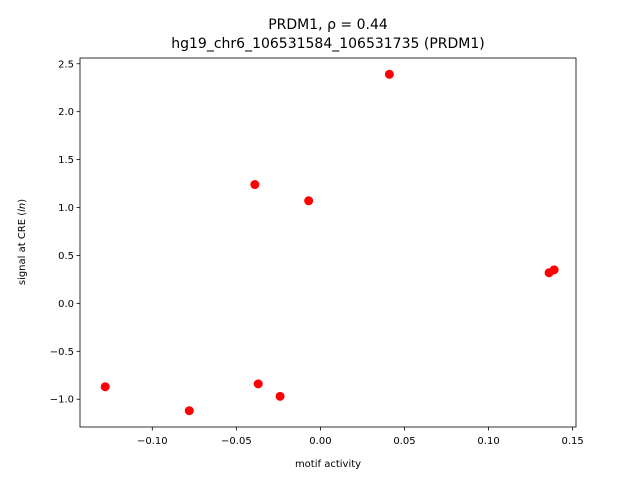 The image size is (640, 480). Describe the element at coordinates (65, 232) in the screenshot. I see `y-axis: −1.0 −0.5 0.0 0.5 1.0 1.5 2.0 2.5` at that location.